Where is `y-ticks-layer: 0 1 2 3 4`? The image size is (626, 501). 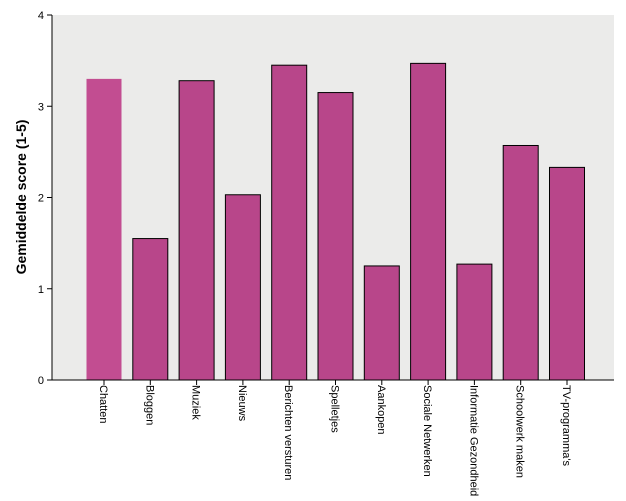
y-ticks-layer: 0 1 2 3 4 is located at coordinates (45, 198).